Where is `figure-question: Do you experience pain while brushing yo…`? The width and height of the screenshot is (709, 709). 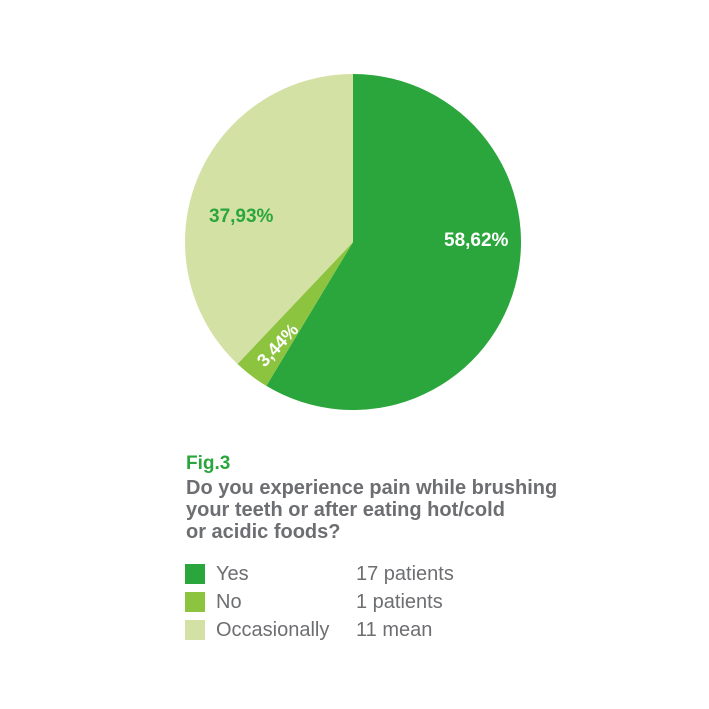
figure-question: Do you experience pain while brushing yo… is located at coordinates (371, 510).